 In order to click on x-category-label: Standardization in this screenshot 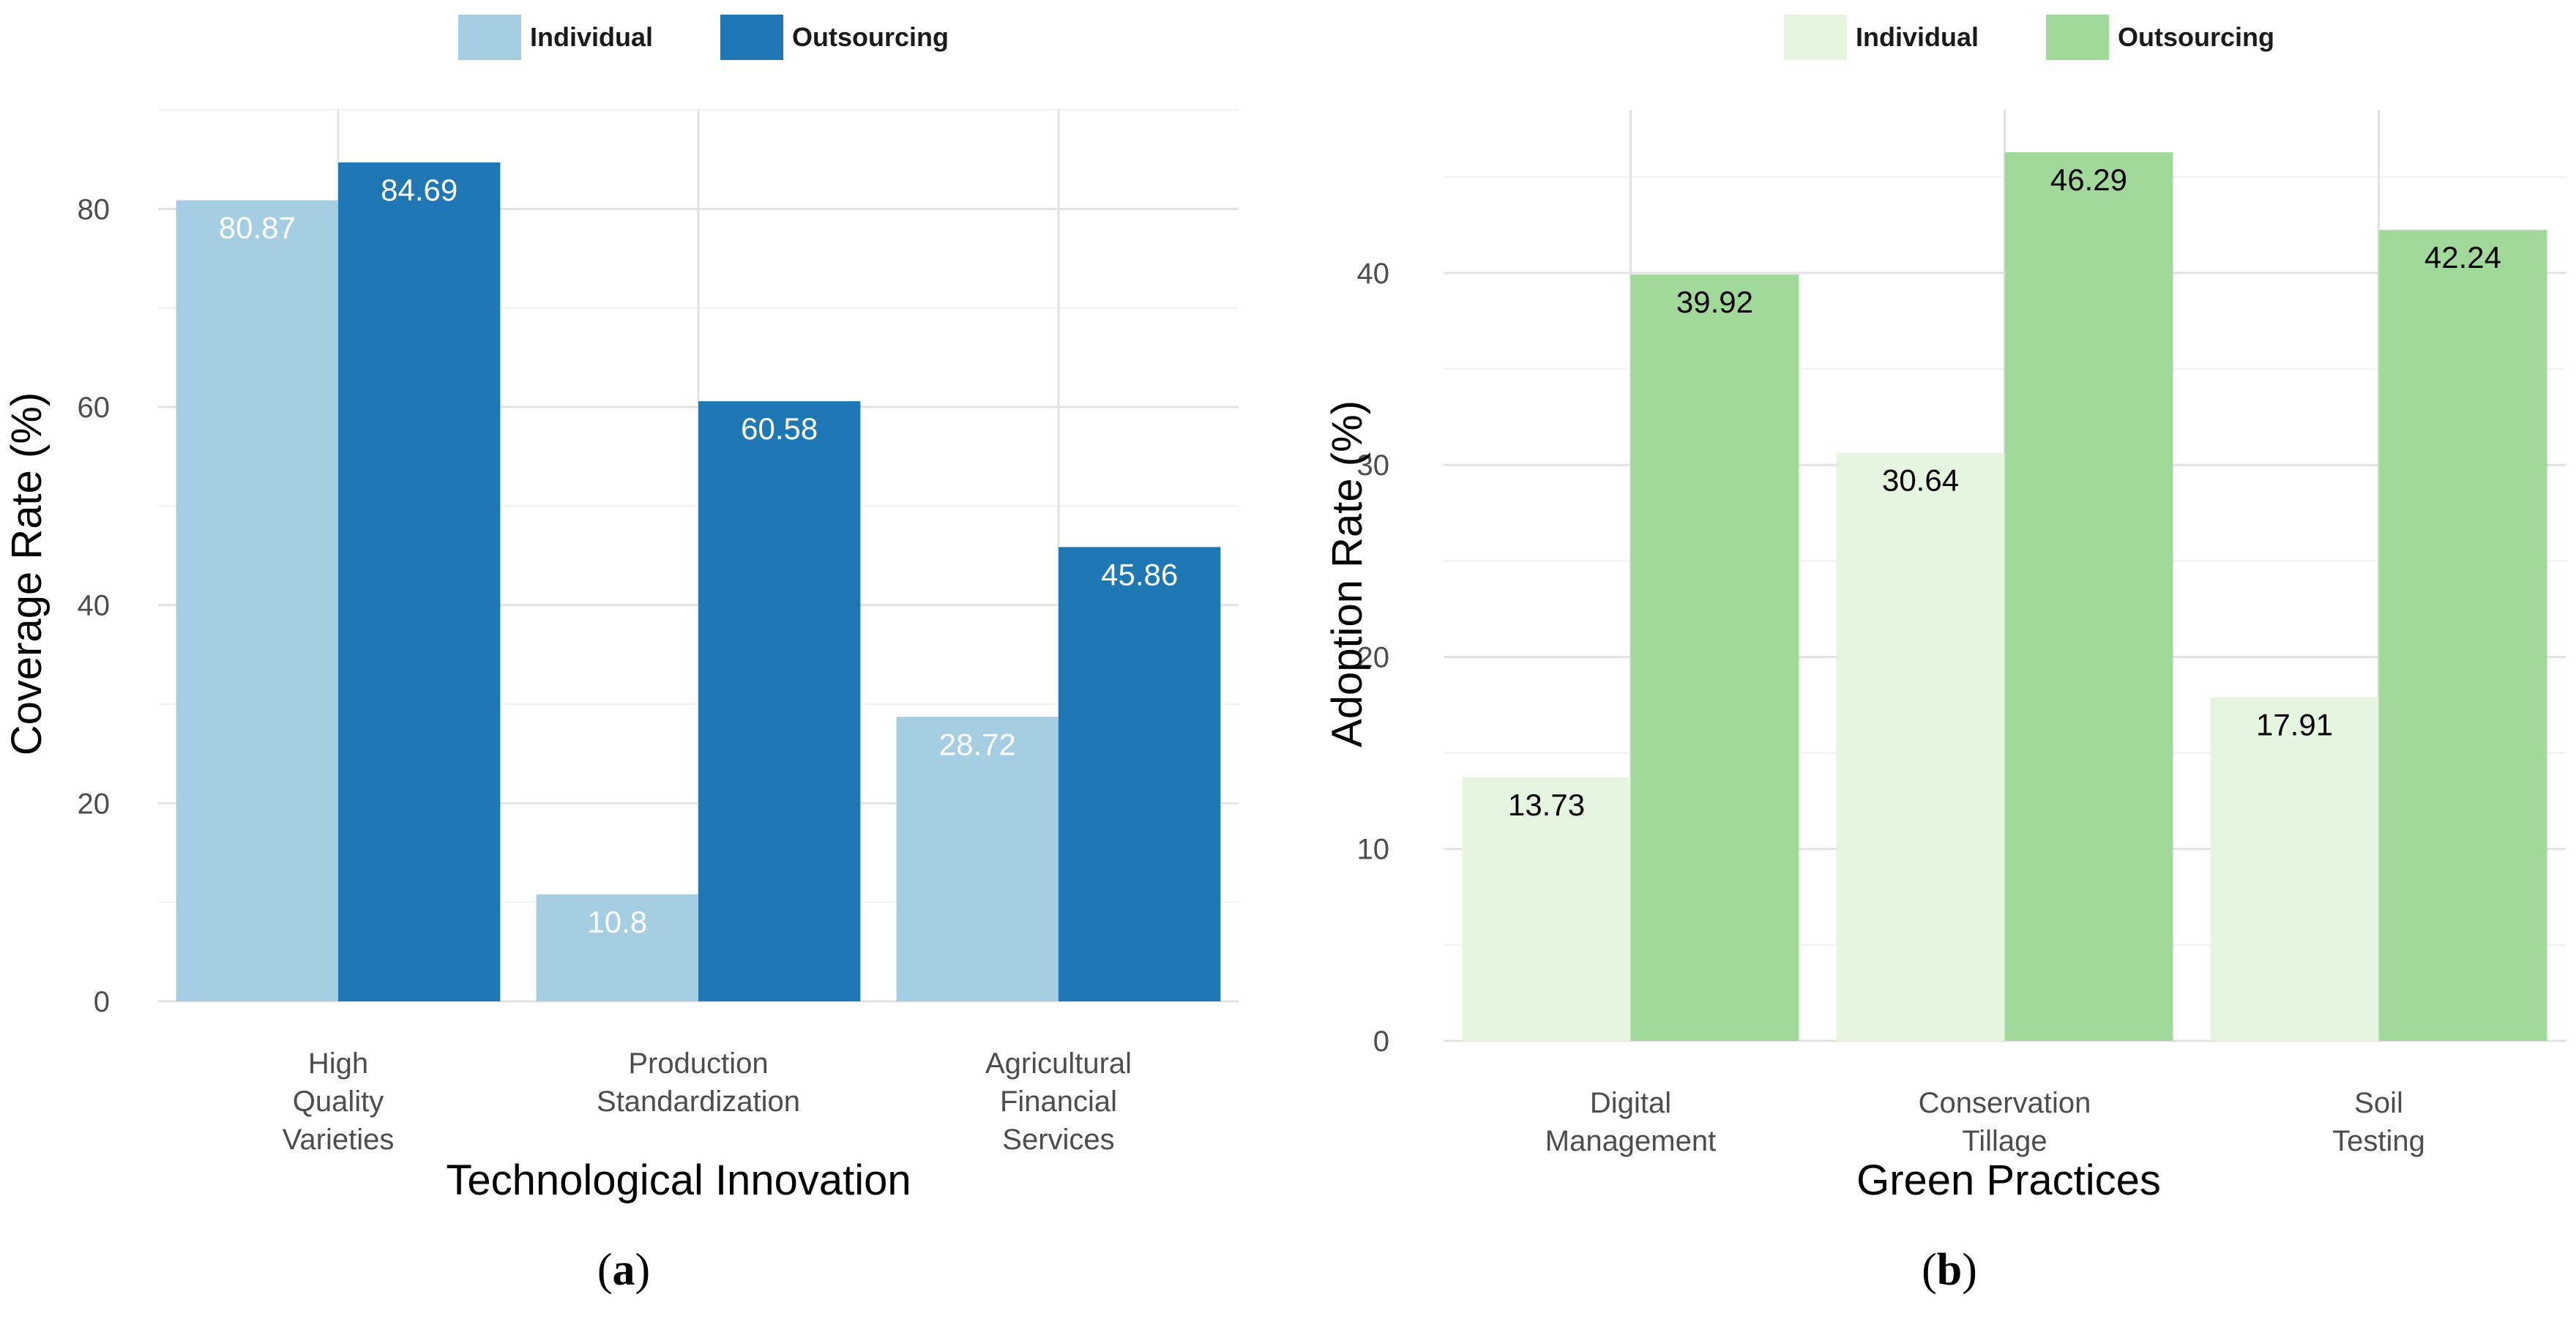, I will do `click(698, 1102)`.